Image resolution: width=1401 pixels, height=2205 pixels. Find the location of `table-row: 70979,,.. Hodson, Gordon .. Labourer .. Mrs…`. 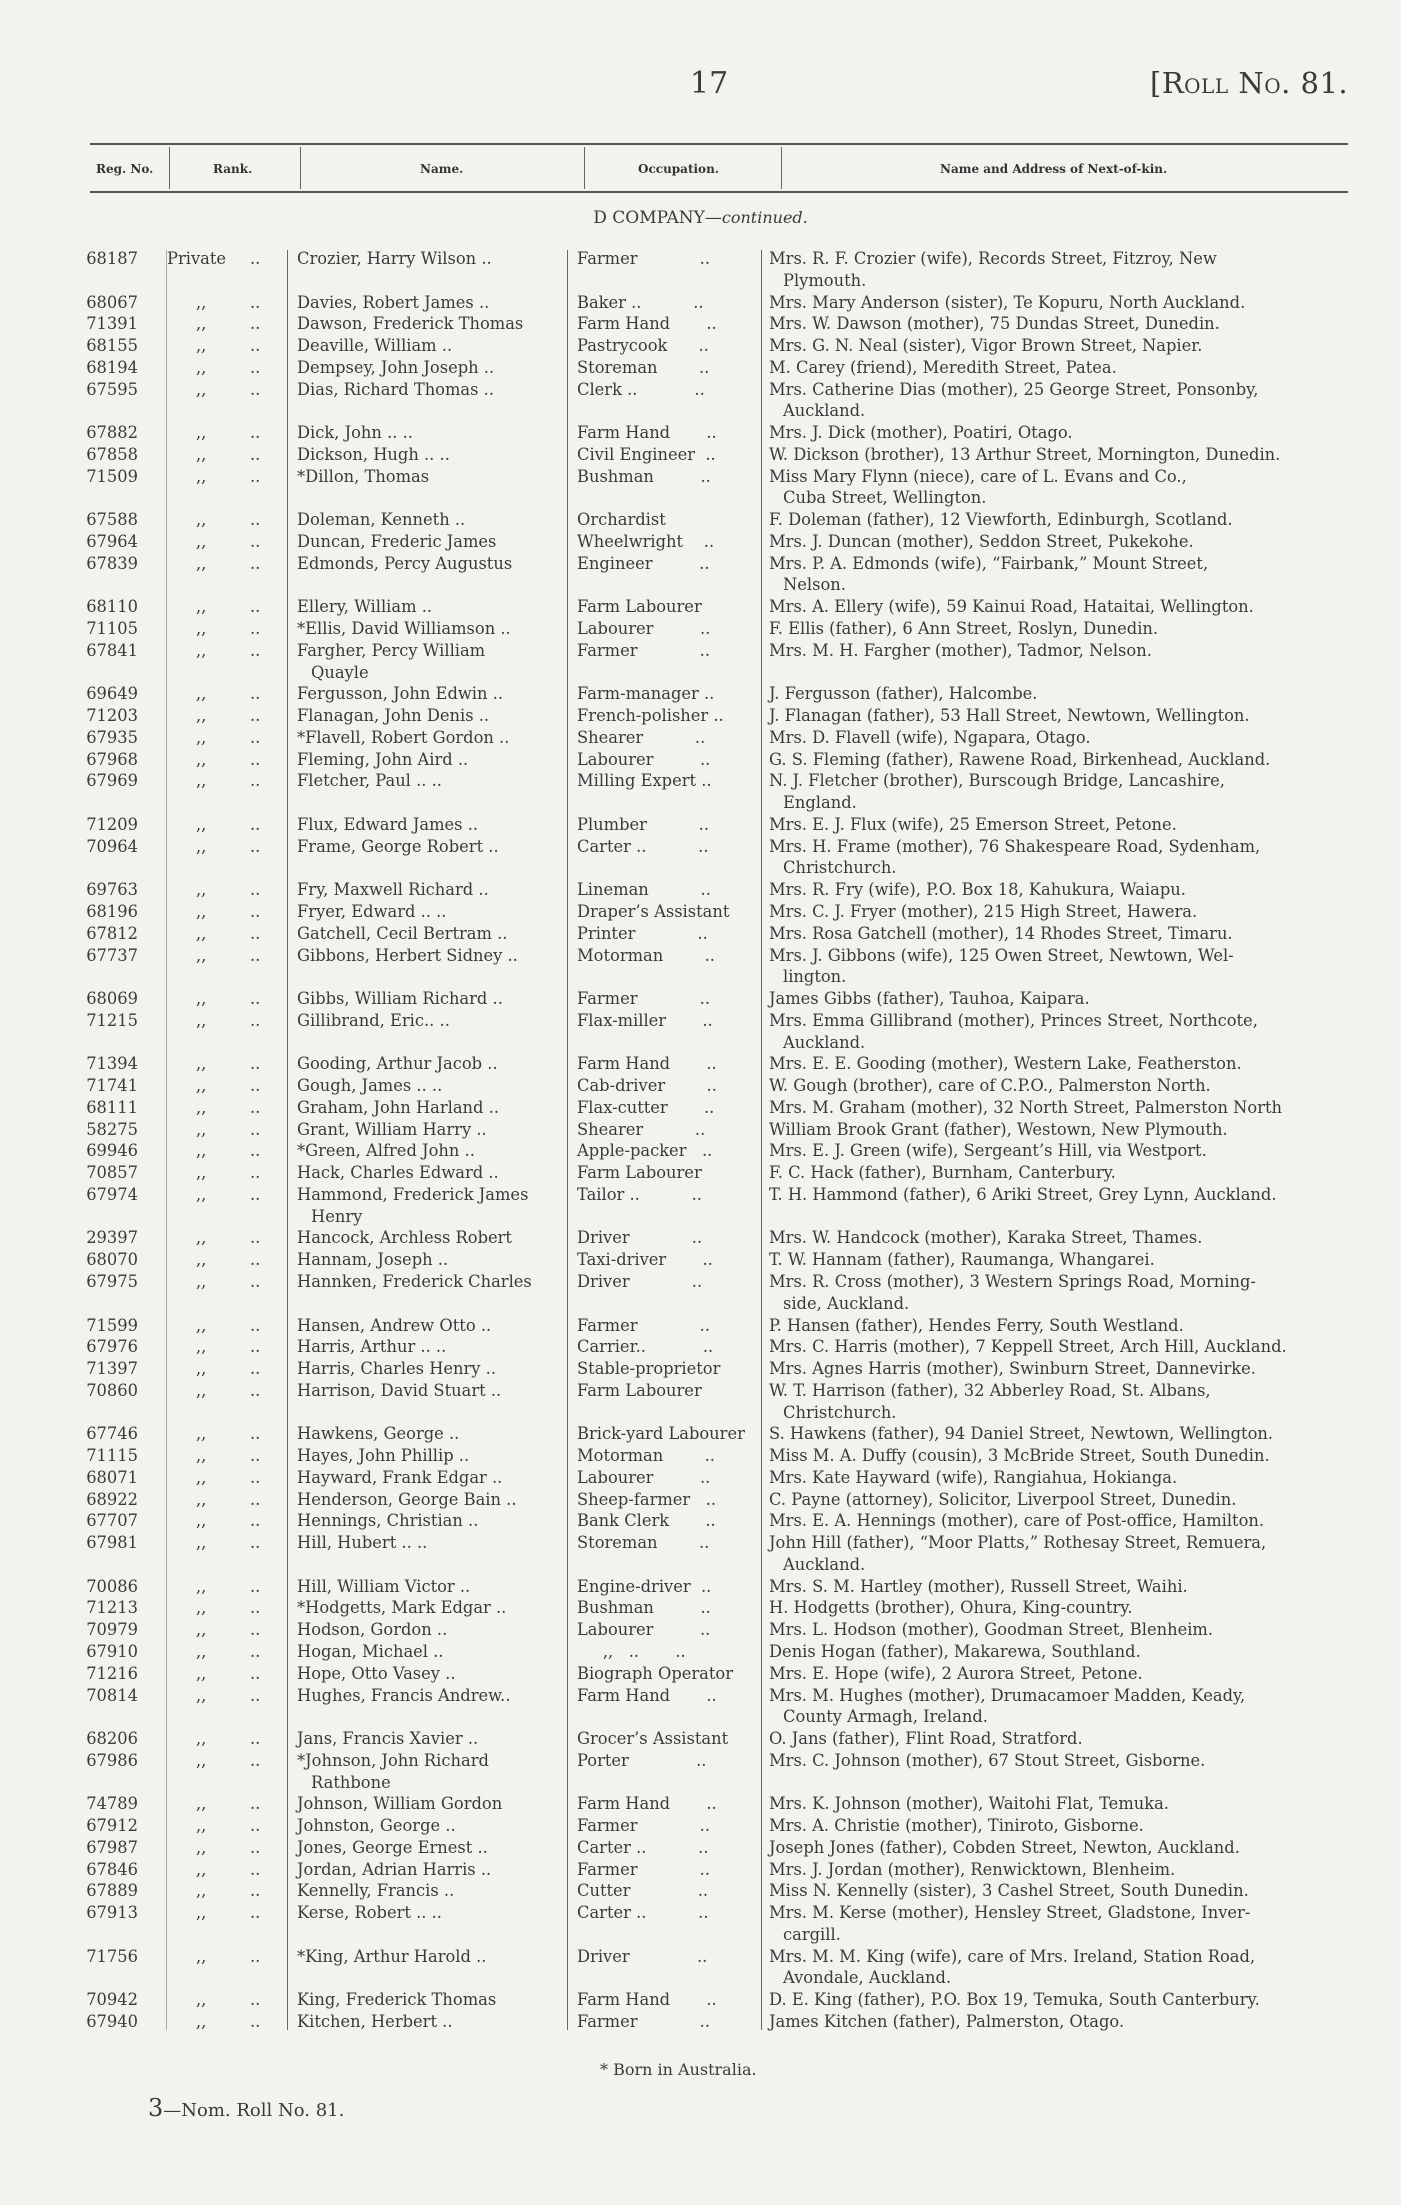

table-row: 70979,,.. Hodson, Gordon .. Labourer .. Mrs… is located at coordinates (700, 1630).